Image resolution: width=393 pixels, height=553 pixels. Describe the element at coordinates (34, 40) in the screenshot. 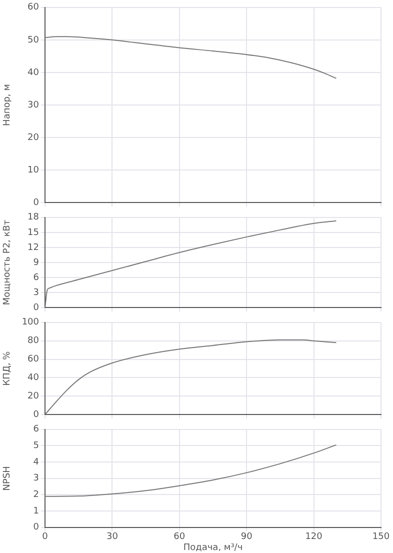

I see `y-tick-label: 50` at that location.